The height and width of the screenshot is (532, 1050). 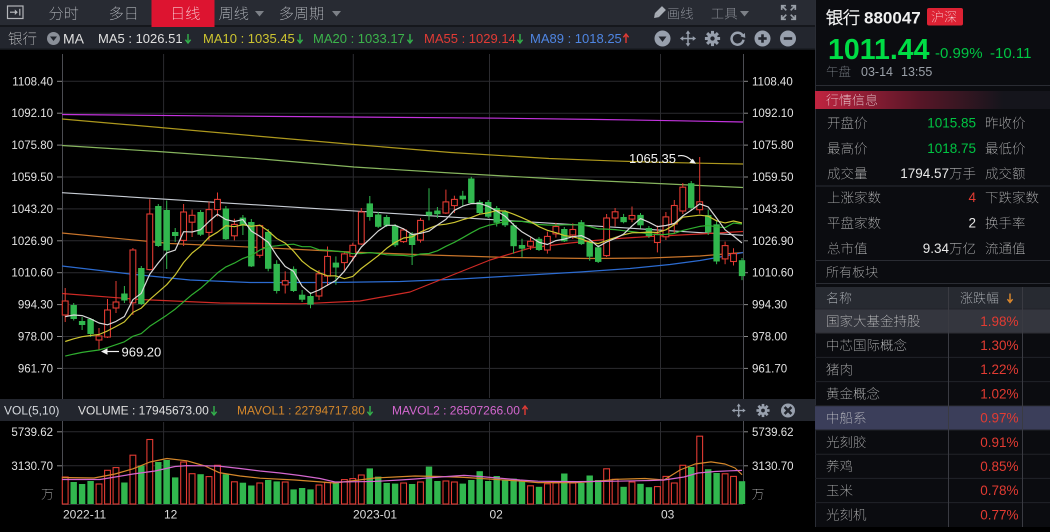 What do you see at coordinates (999, 514) in the screenshot?
I see `svg-text: 0.77%` at bounding box center [999, 514].